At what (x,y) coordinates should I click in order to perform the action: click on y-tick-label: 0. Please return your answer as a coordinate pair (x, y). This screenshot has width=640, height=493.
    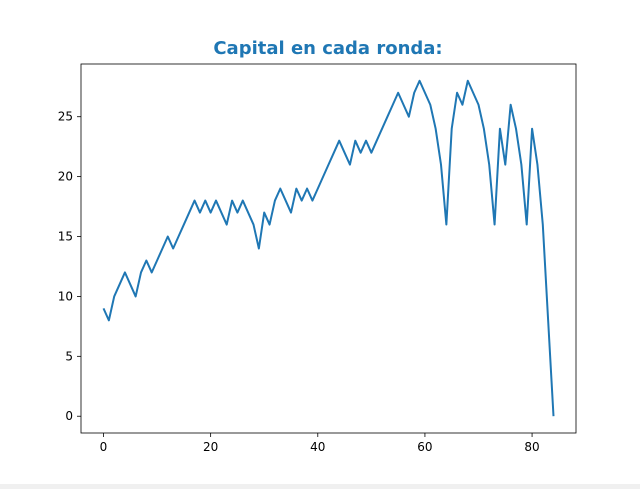
    Looking at the image, I should click on (69, 416).